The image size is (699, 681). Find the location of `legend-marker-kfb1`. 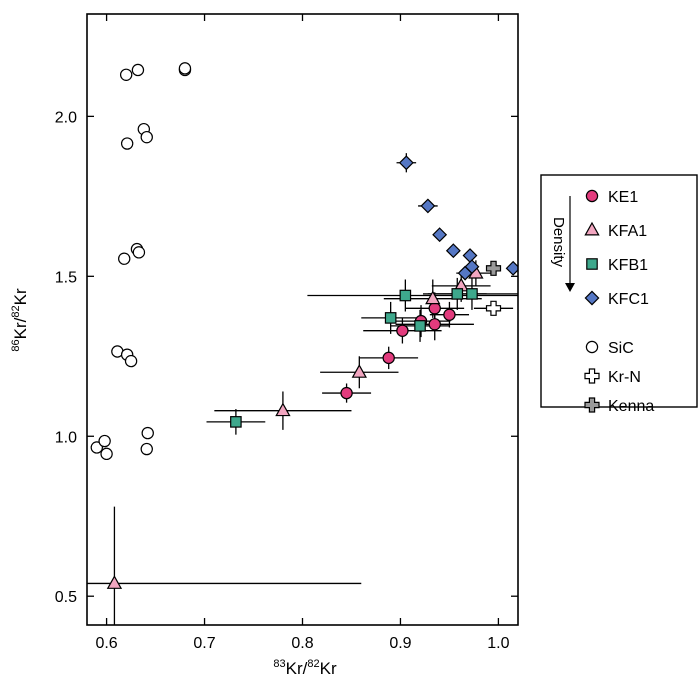

legend-marker-kfb1 is located at coordinates (592, 264).